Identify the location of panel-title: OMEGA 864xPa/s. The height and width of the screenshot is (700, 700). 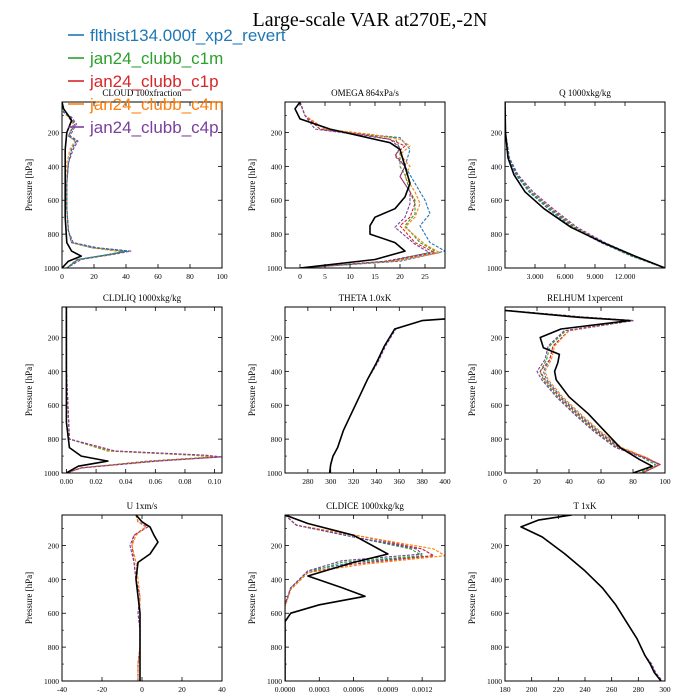
(365, 93).